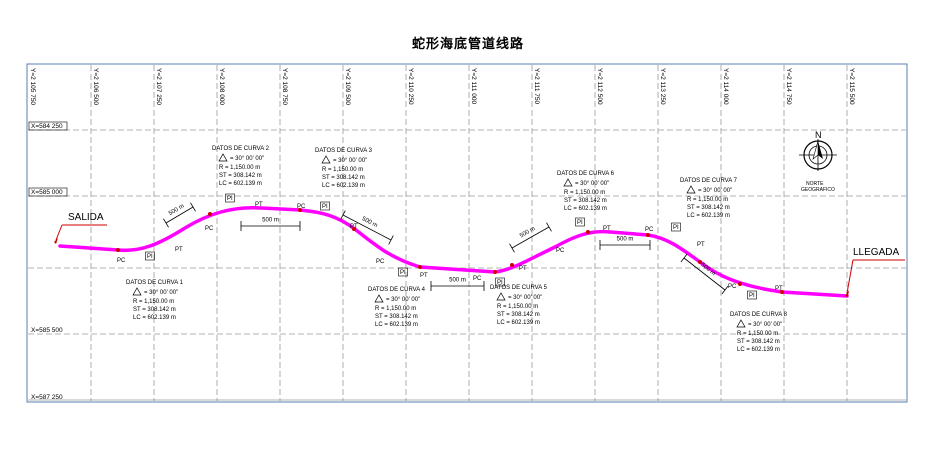  What do you see at coordinates (788, 86) in the screenshot?
I see `grid-y-label: Y=2 114 750` at bounding box center [788, 86].